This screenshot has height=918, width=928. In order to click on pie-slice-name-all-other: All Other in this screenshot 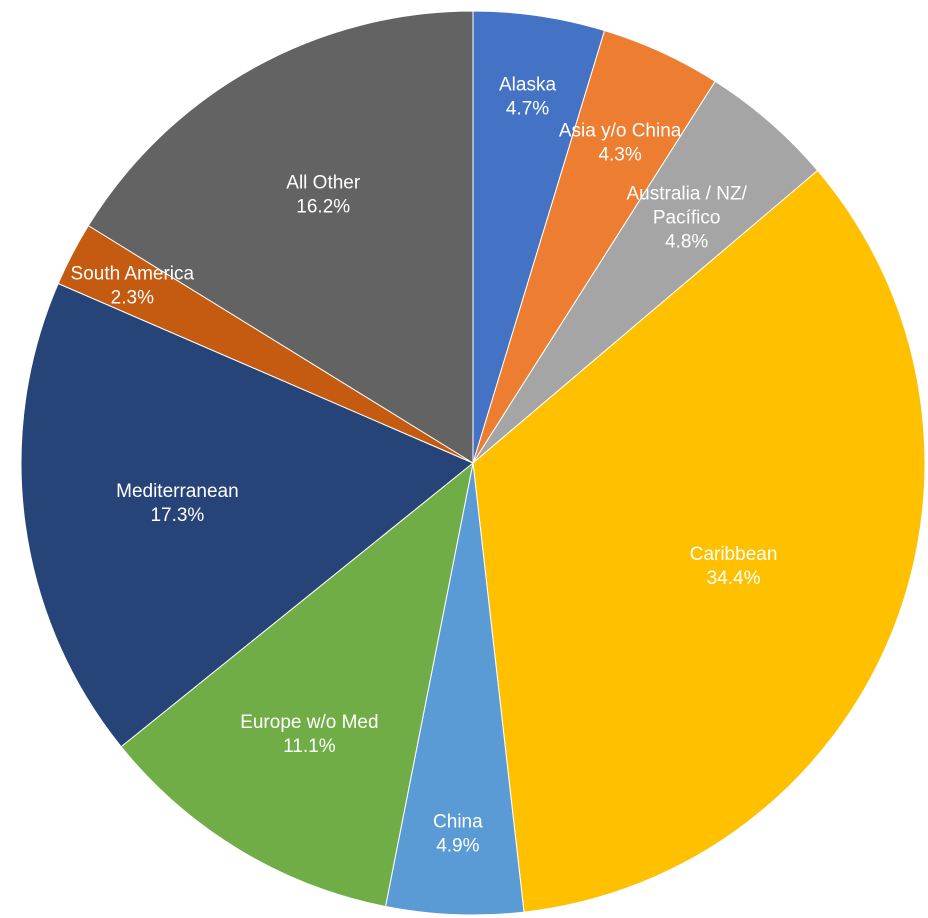, I will do `click(323, 183)`.